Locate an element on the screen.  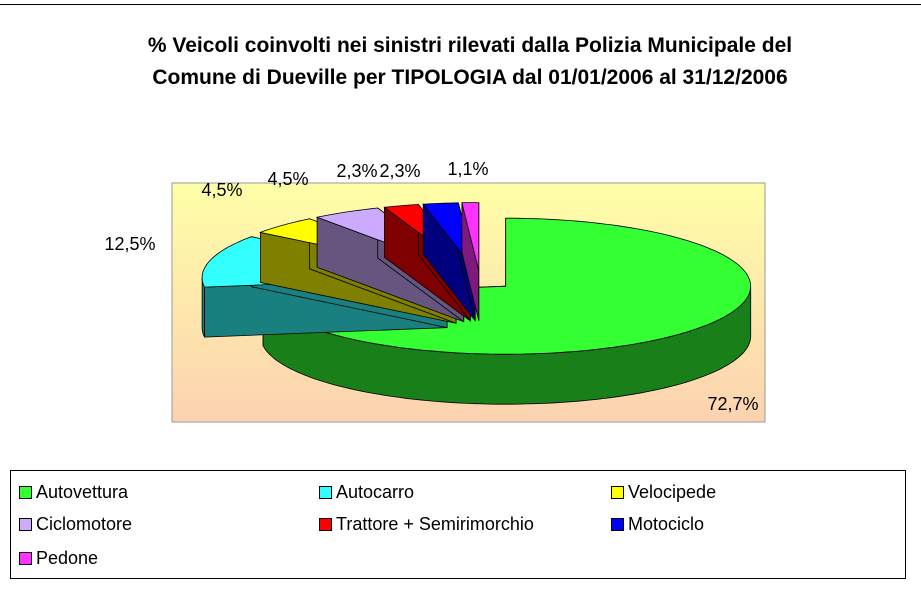
slice is located at coordinates (470, 261).